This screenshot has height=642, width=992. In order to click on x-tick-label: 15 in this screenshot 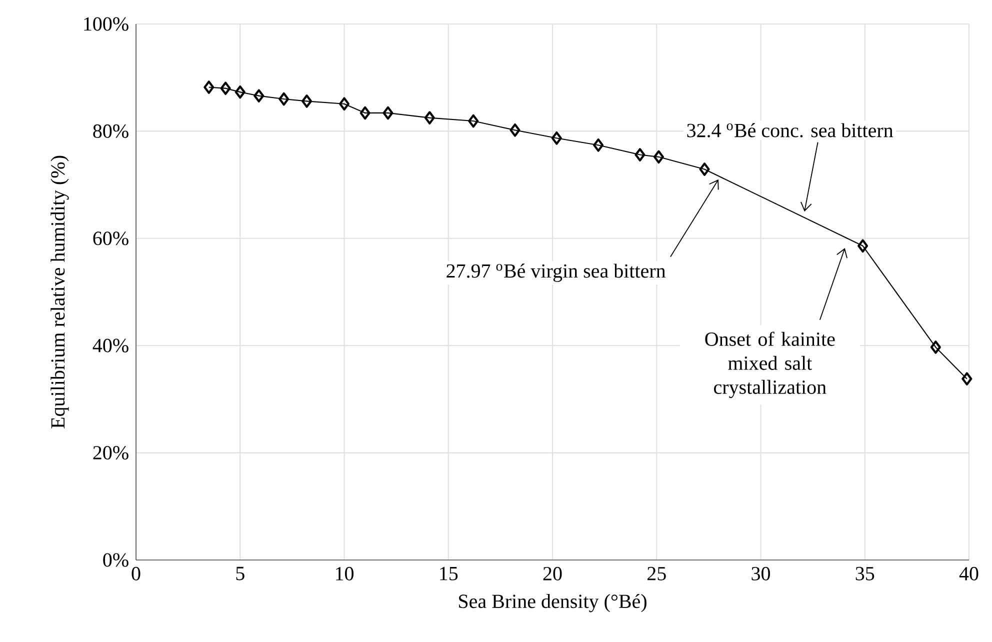, I will do `click(449, 573)`.